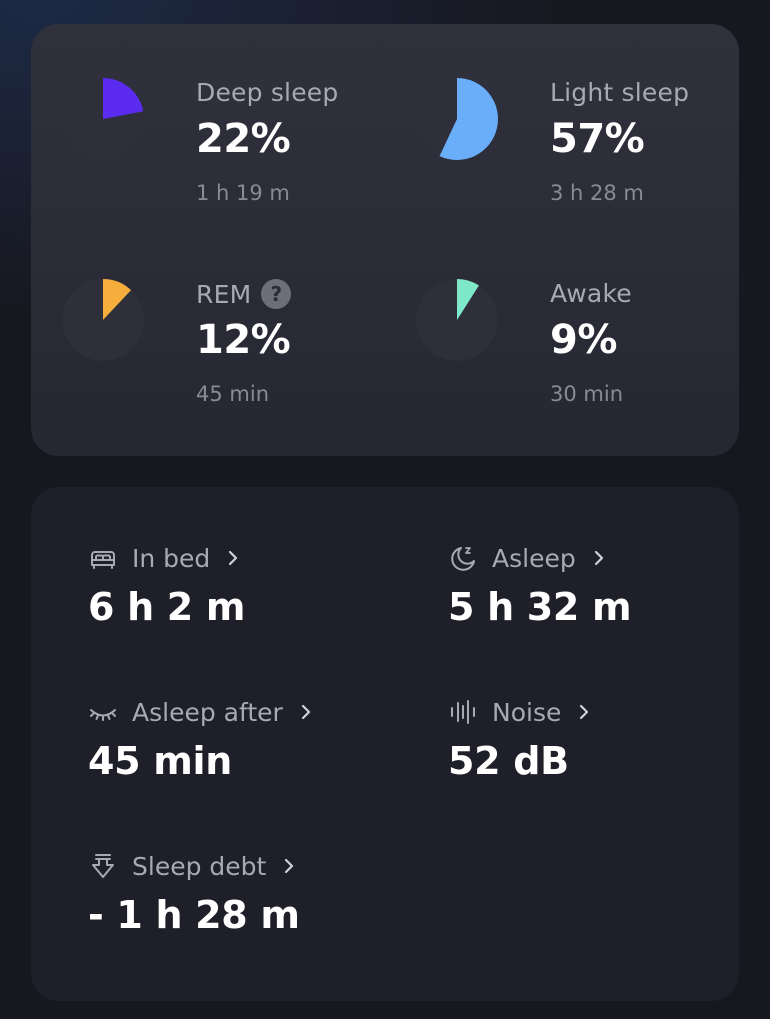  What do you see at coordinates (527, 712) in the screenshot?
I see `stat-label: Noise` at bounding box center [527, 712].